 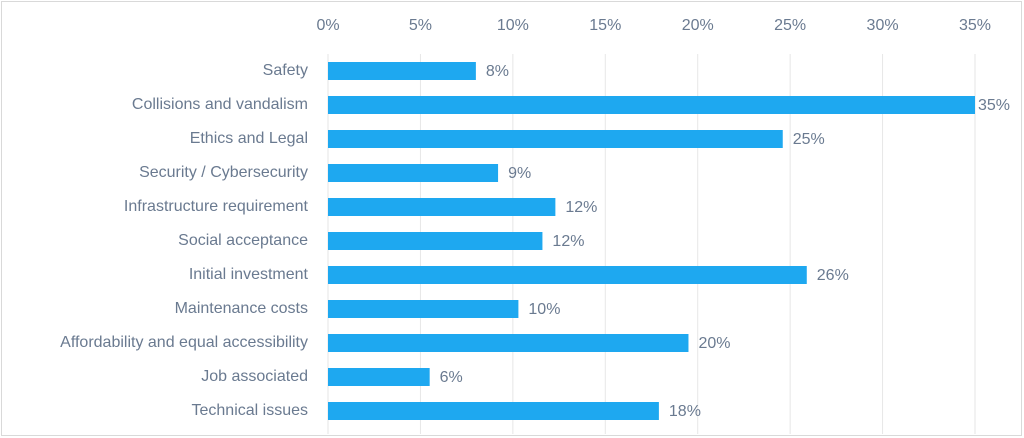 What do you see at coordinates (220, 104) in the screenshot?
I see `y-tick-label: Collisions and vandalism` at bounding box center [220, 104].